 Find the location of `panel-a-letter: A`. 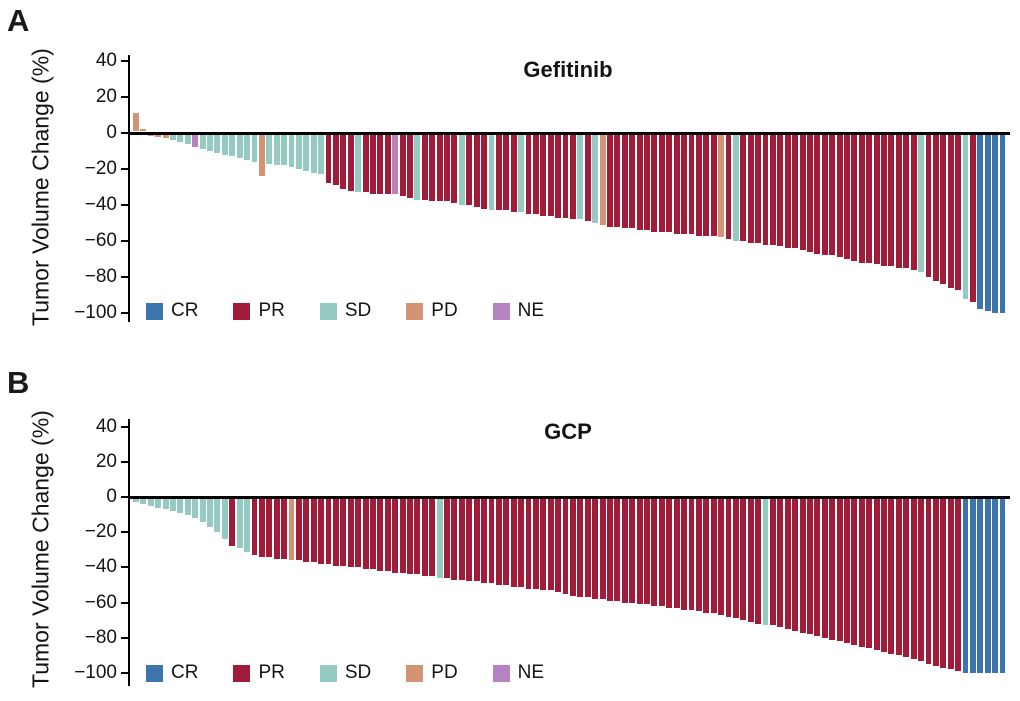

panel-a-letter: A is located at coordinates (19, 20).